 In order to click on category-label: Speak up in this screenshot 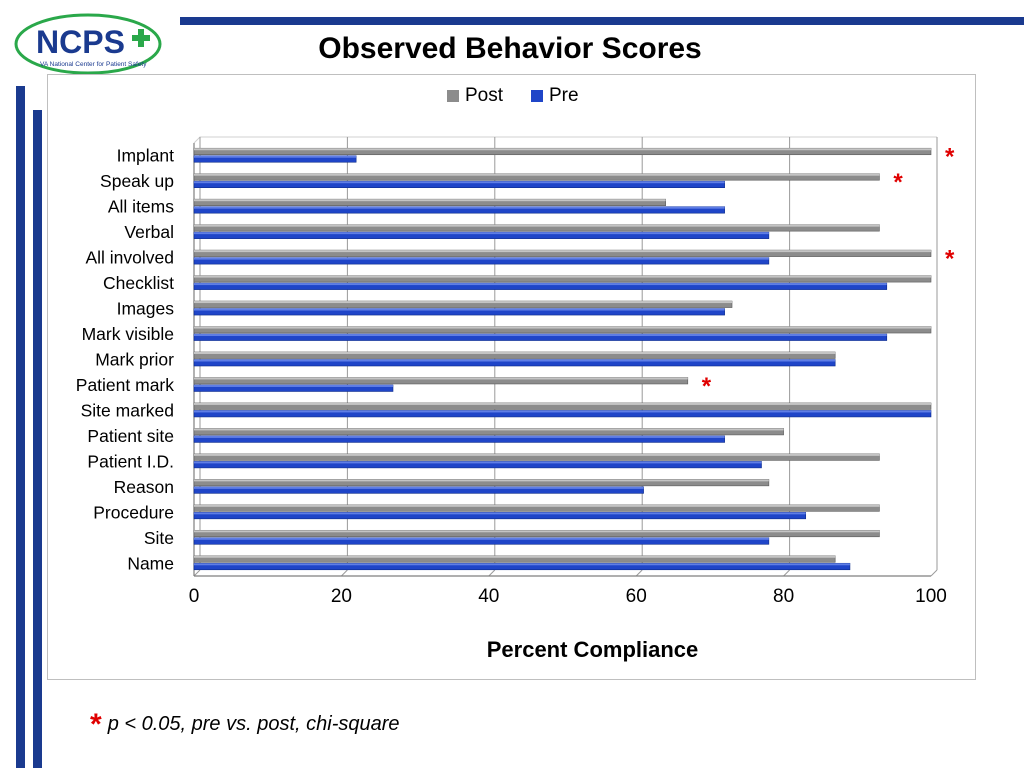, I will do `click(137, 181)`.